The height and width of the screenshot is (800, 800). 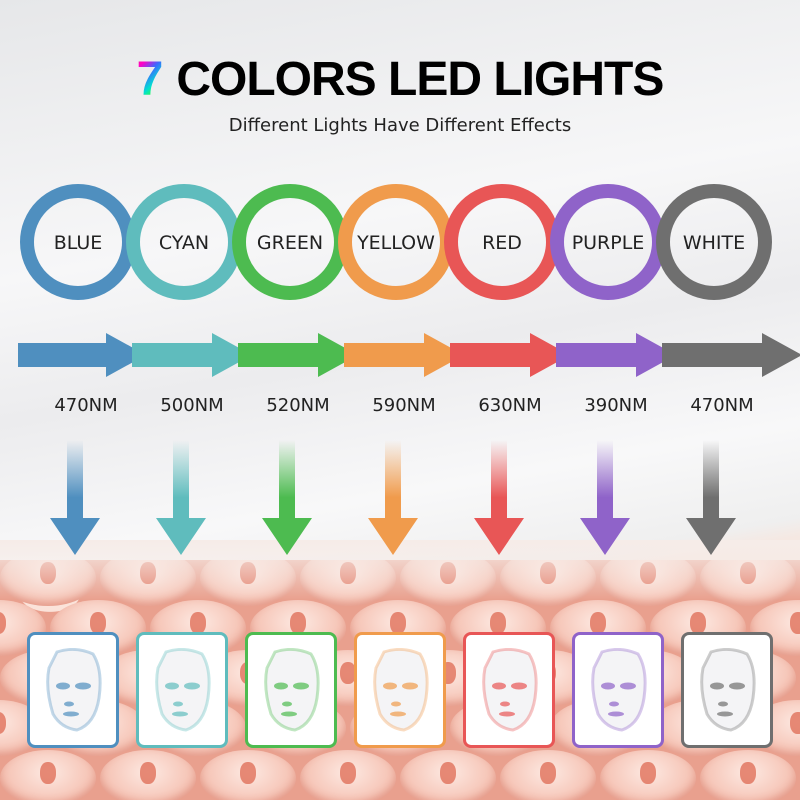 What do you see at coordinates (184, 243) in the screenshot?
I see `light-name-label: CYAN` at bounding box center [184, 243].